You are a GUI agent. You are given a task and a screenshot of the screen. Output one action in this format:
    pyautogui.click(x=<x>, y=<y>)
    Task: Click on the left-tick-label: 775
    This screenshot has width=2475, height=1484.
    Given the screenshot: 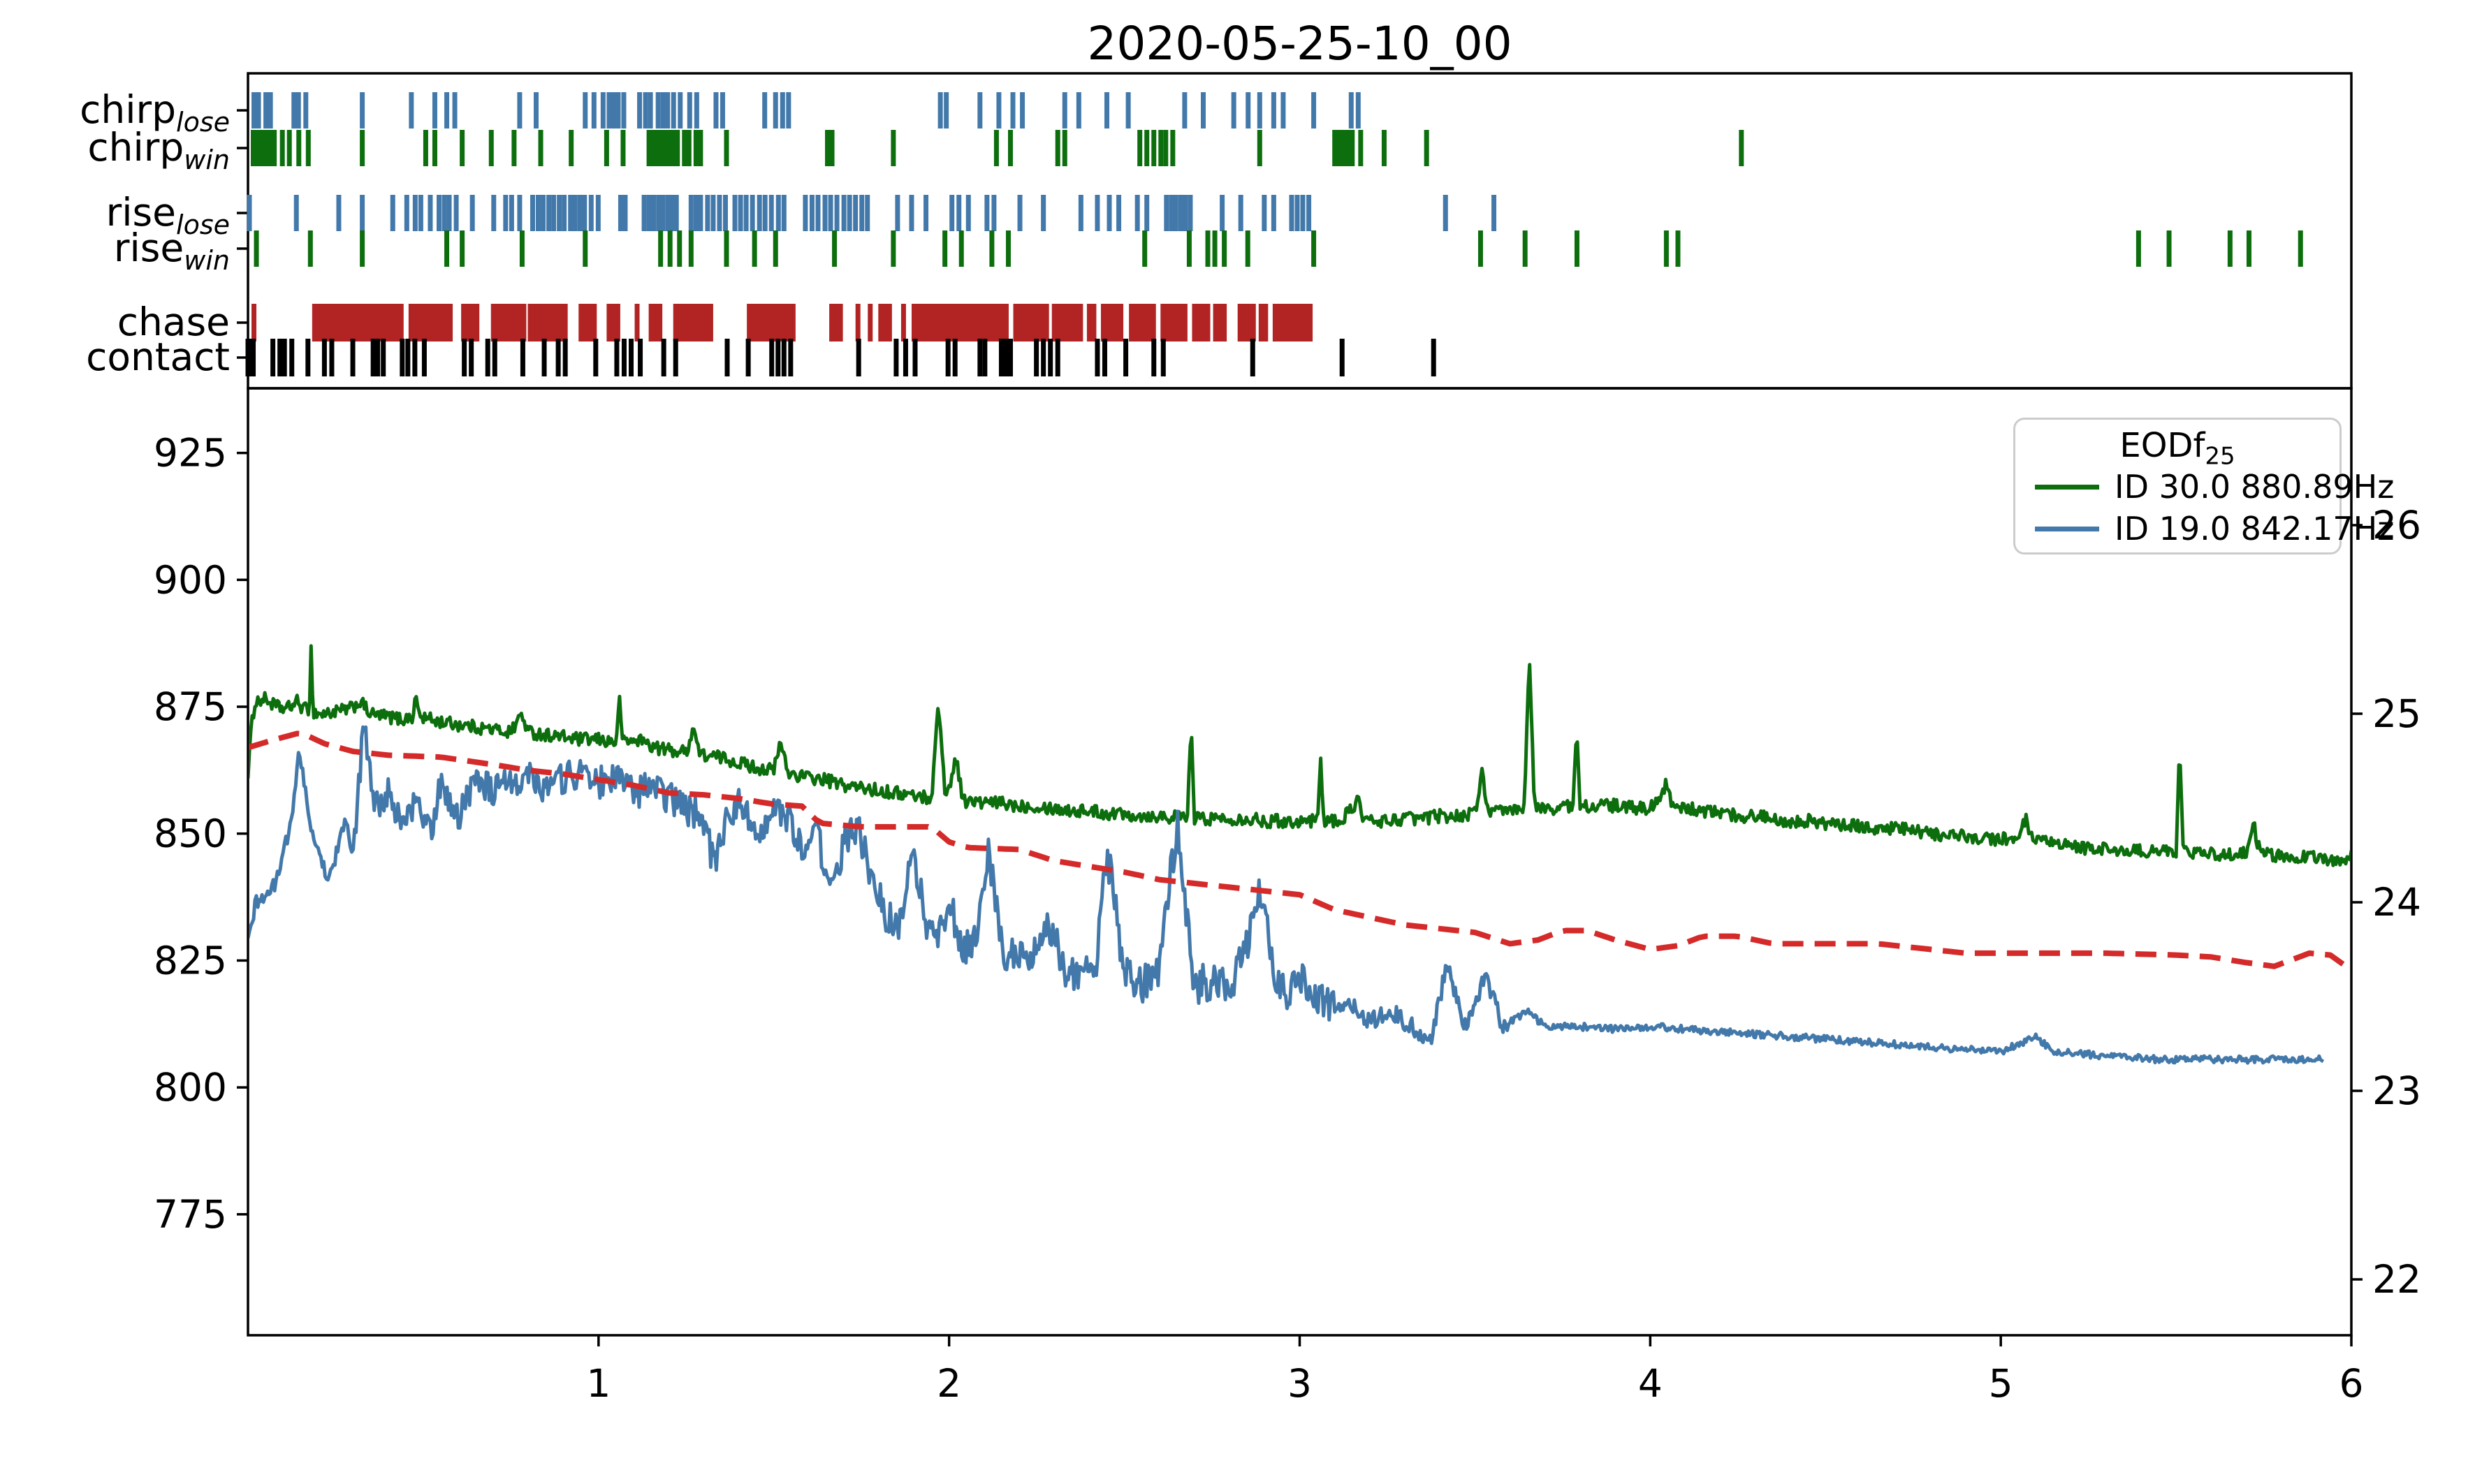 What is the action you would take?
    pyautogui.click(x=190, y=1214)
    